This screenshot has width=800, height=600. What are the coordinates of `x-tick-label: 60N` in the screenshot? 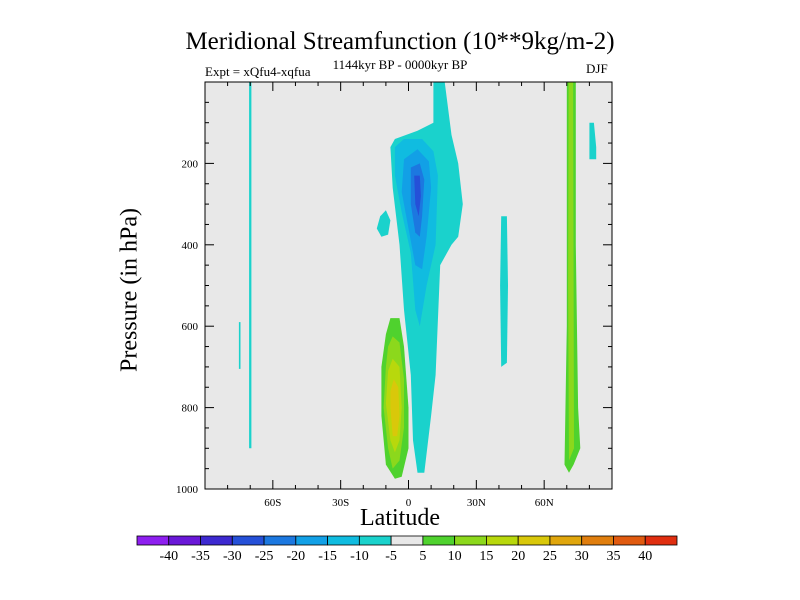 It's located at (544, 503).